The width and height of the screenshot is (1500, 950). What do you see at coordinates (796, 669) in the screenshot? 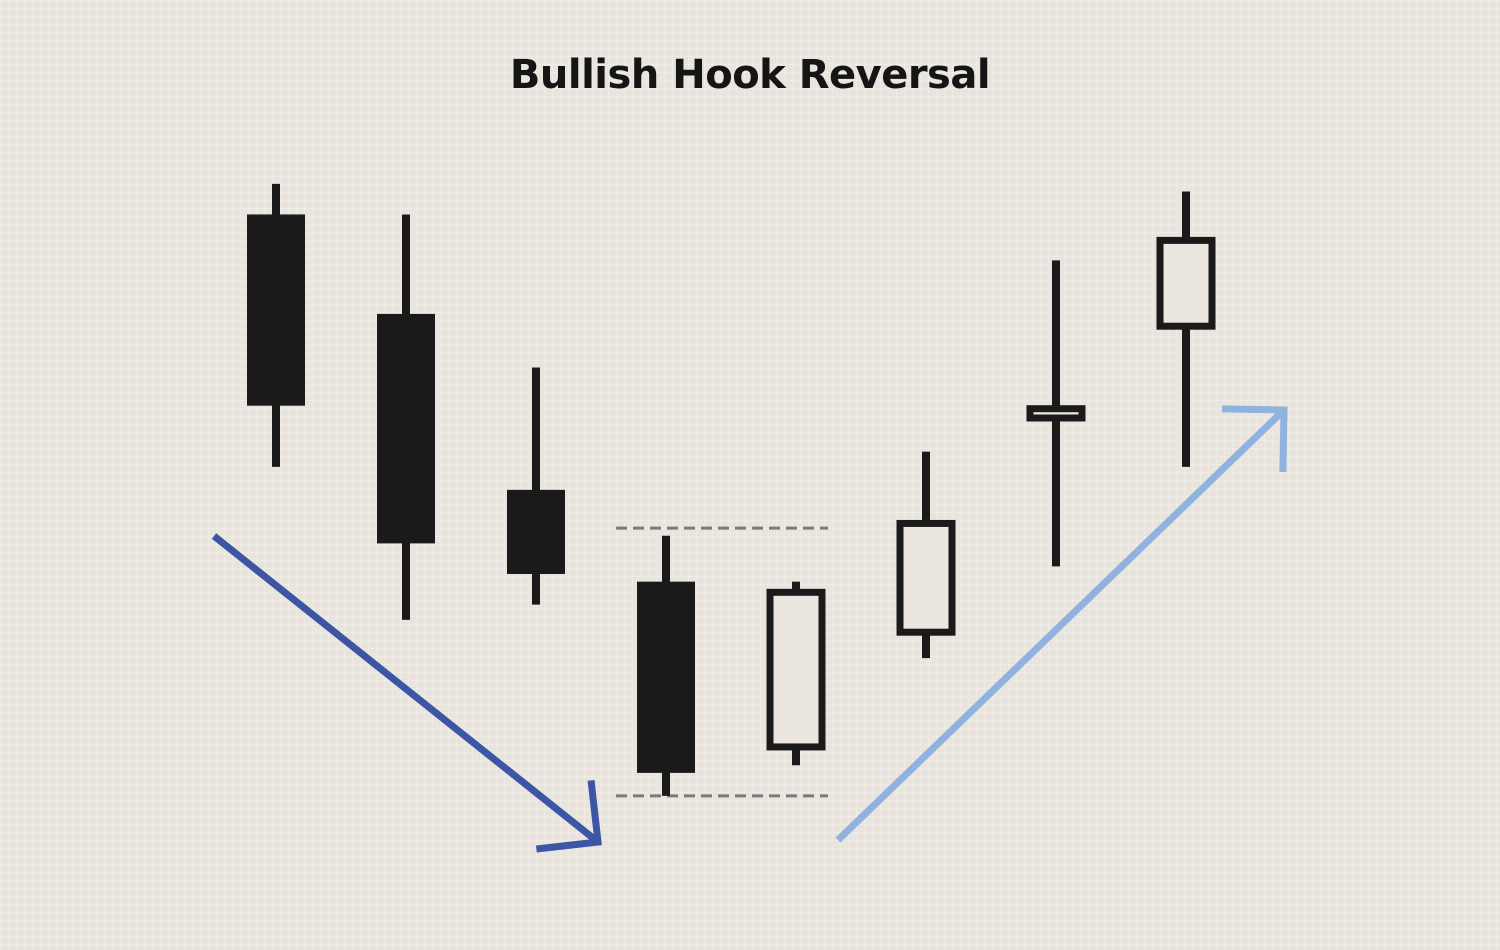
I see `candle-5-body` at bounding box center [796, 669].